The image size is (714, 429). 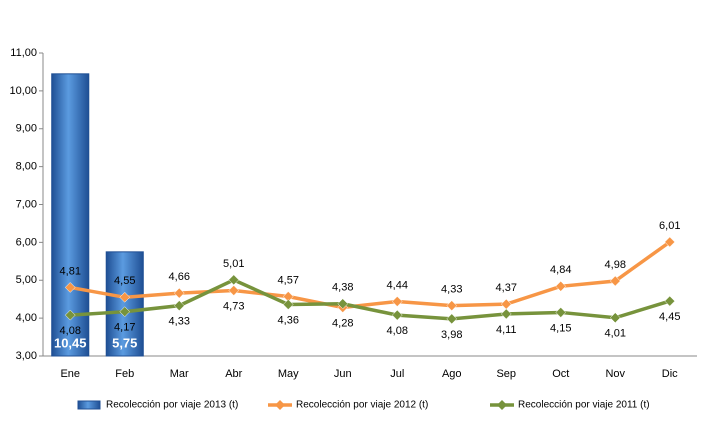 What do you see at coordinates (615, 265) in the screenshot?
I see `data-label: 4,98` at bounding box center [615, 265].